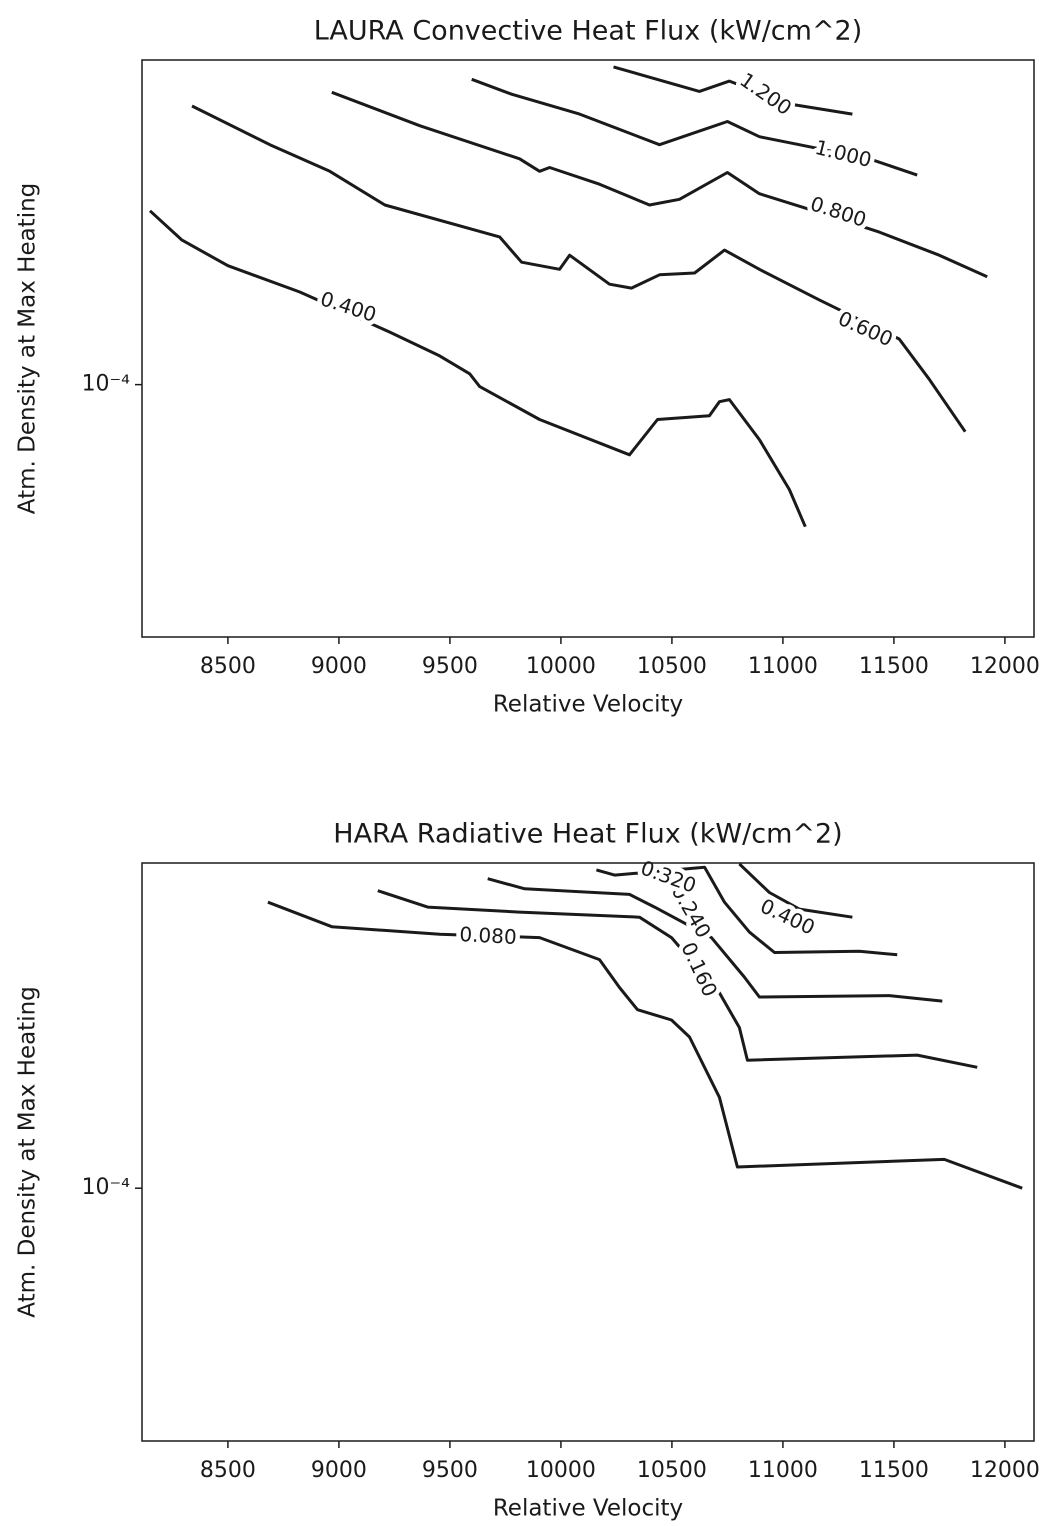 The width and height of the screenshot is (1052, 1526). What do you see at coordinates (588, 31) in the screenshot?
I see `chart-title: LAURA Convective Heat Flux (kW/cm^2)` at bounding box center [588, 31].